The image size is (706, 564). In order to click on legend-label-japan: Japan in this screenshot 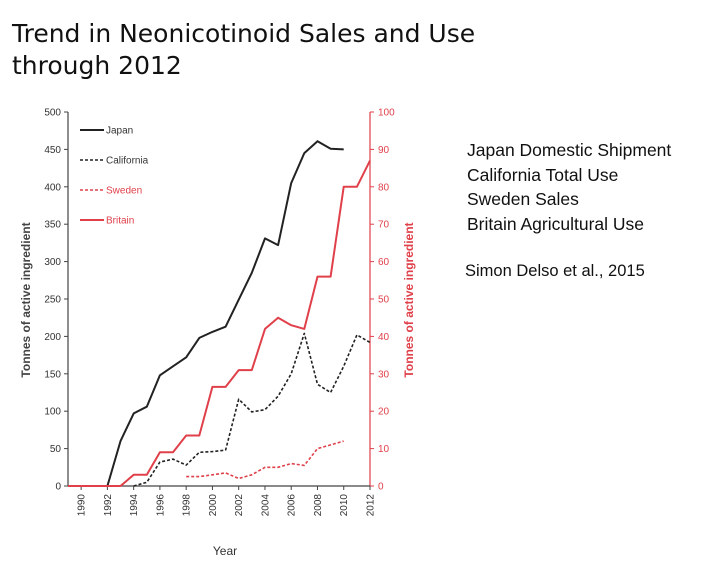, I will do `click(119, 131)`.